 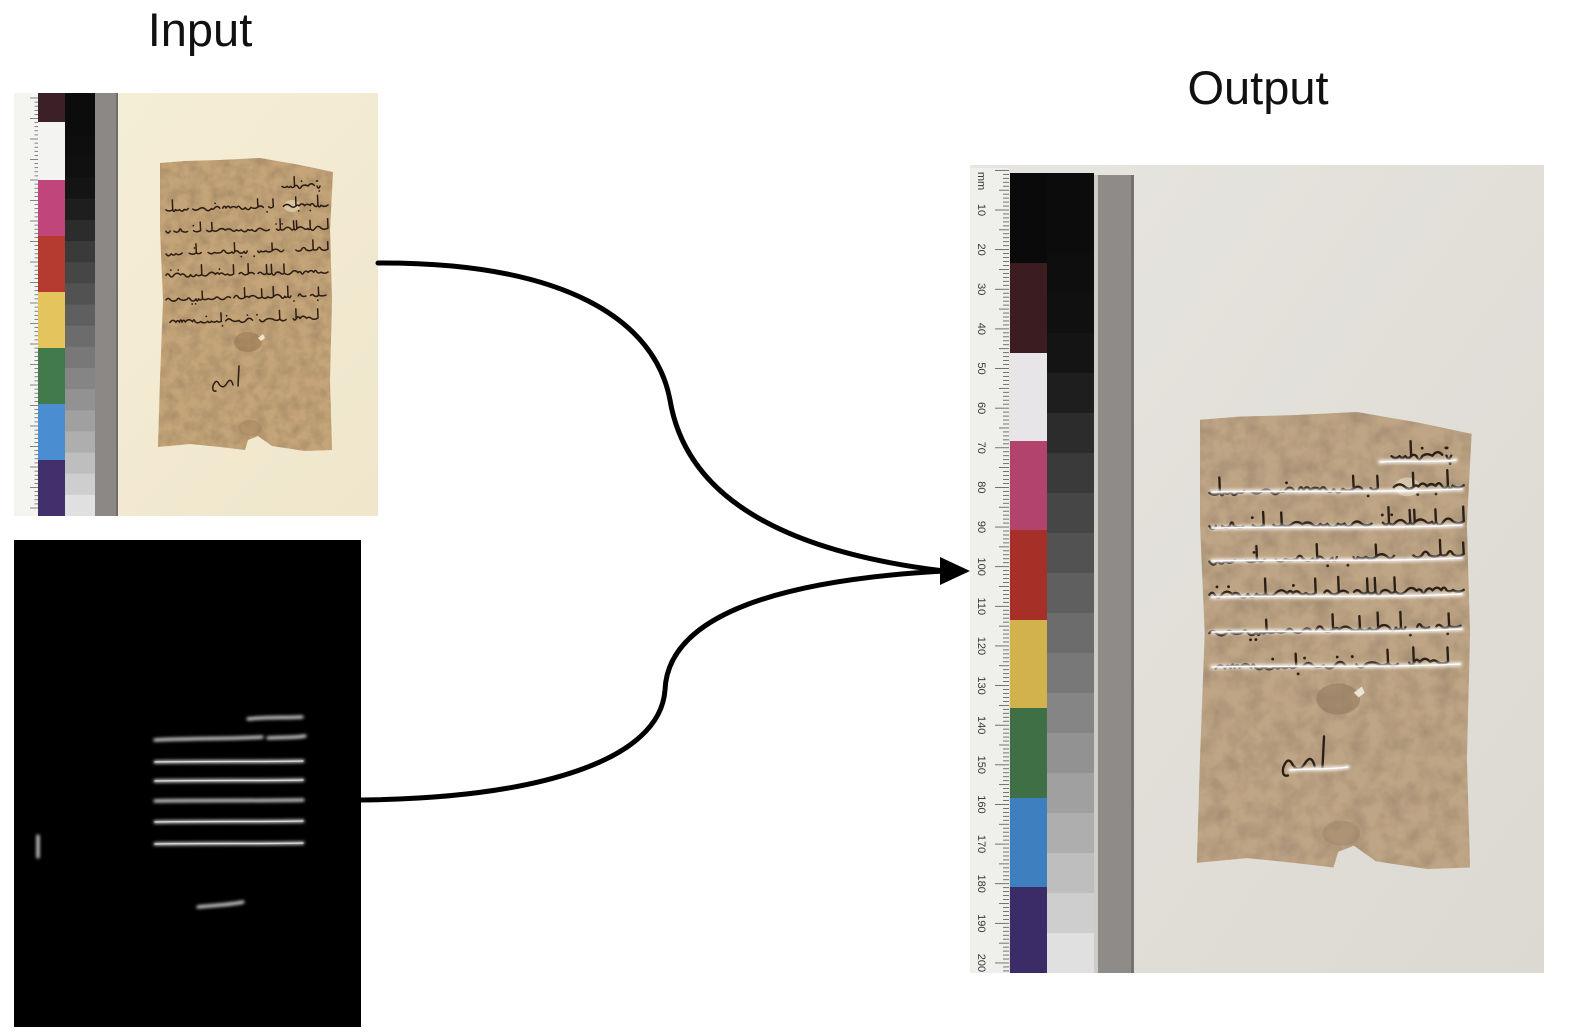 What do you see at coordinates (117, 304) in the screenshot?
I see `input-gray-bar-edge` at bounding box center [117, 304].